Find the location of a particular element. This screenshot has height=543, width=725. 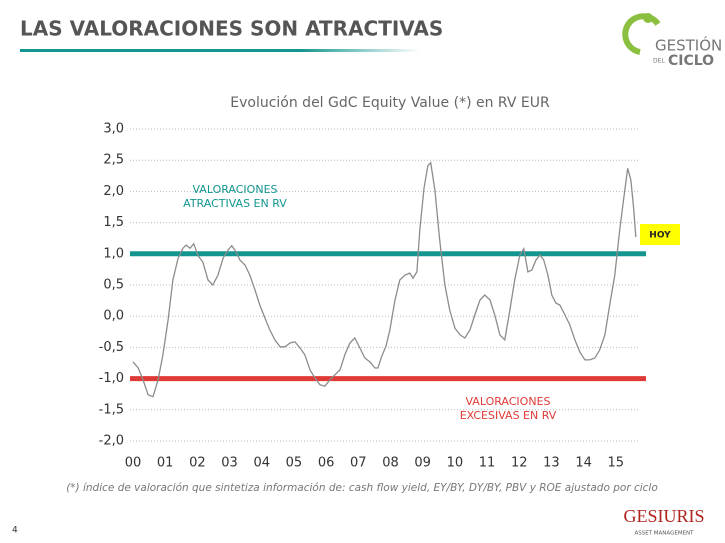

marker-label: HOY is located at coordinates (660, 236).